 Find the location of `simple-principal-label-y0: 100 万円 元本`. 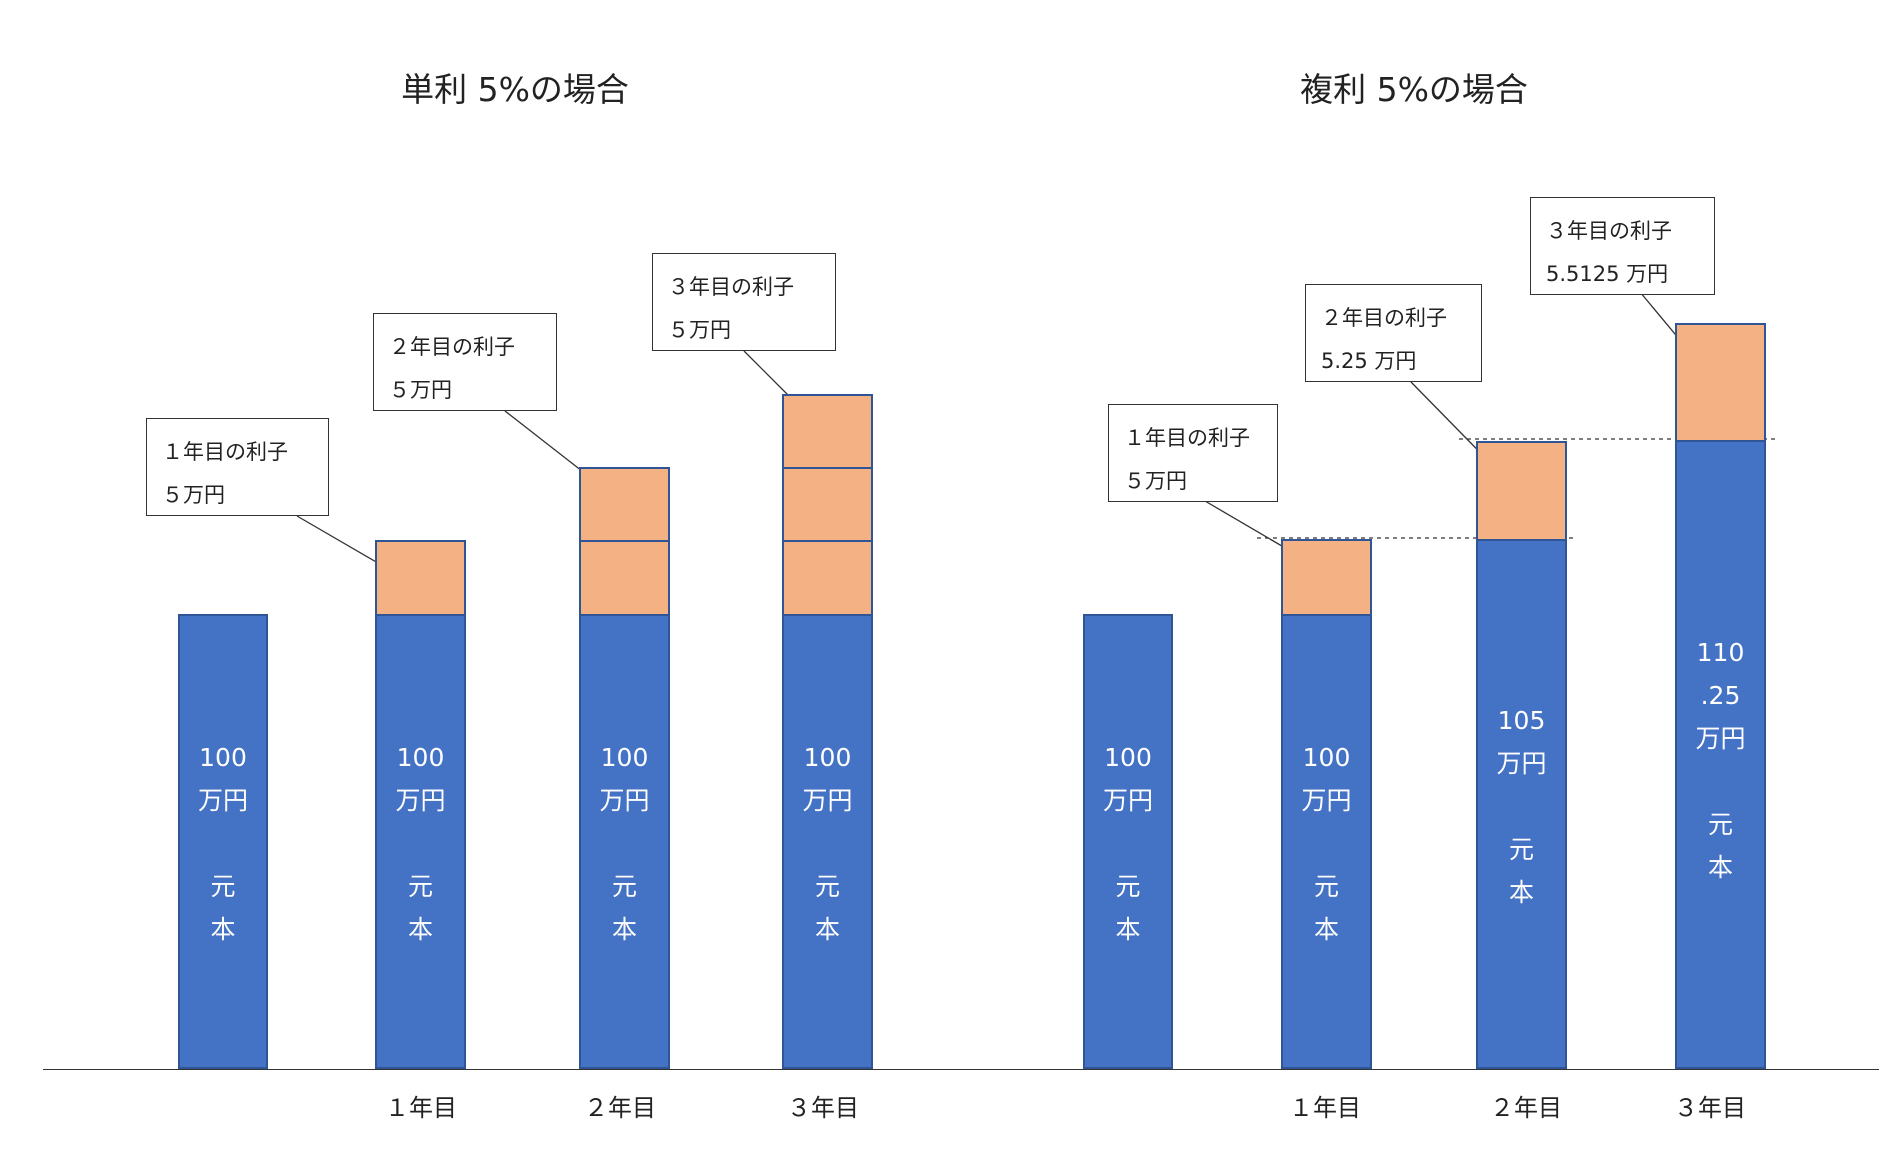

simple-principal-label-y0: 100 万円 元本 is located at coordinates (222, 843).